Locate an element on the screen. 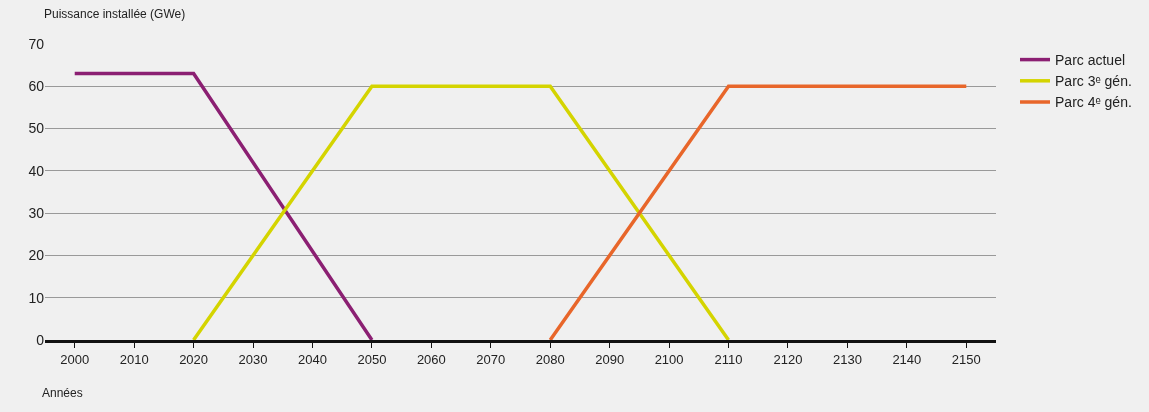 The height and width of the screenshot is (412, 1149). x-tick-label: 2040 is located at coordinates (312, 359).